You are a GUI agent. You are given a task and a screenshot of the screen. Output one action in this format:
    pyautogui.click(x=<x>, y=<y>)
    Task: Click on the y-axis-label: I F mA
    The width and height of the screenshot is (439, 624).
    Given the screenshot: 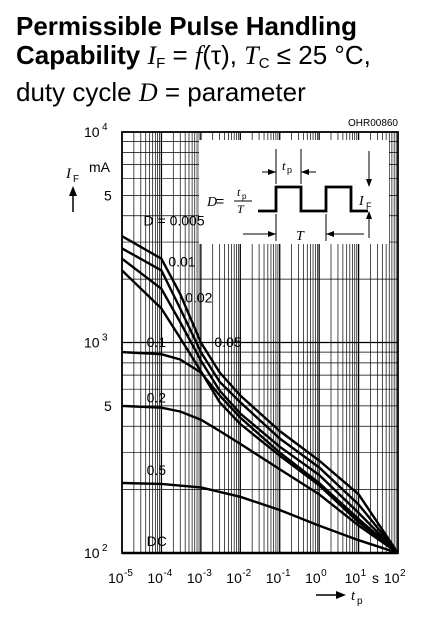 What is the action you would take?
    pyautogui.click(x=88, y=185)
    